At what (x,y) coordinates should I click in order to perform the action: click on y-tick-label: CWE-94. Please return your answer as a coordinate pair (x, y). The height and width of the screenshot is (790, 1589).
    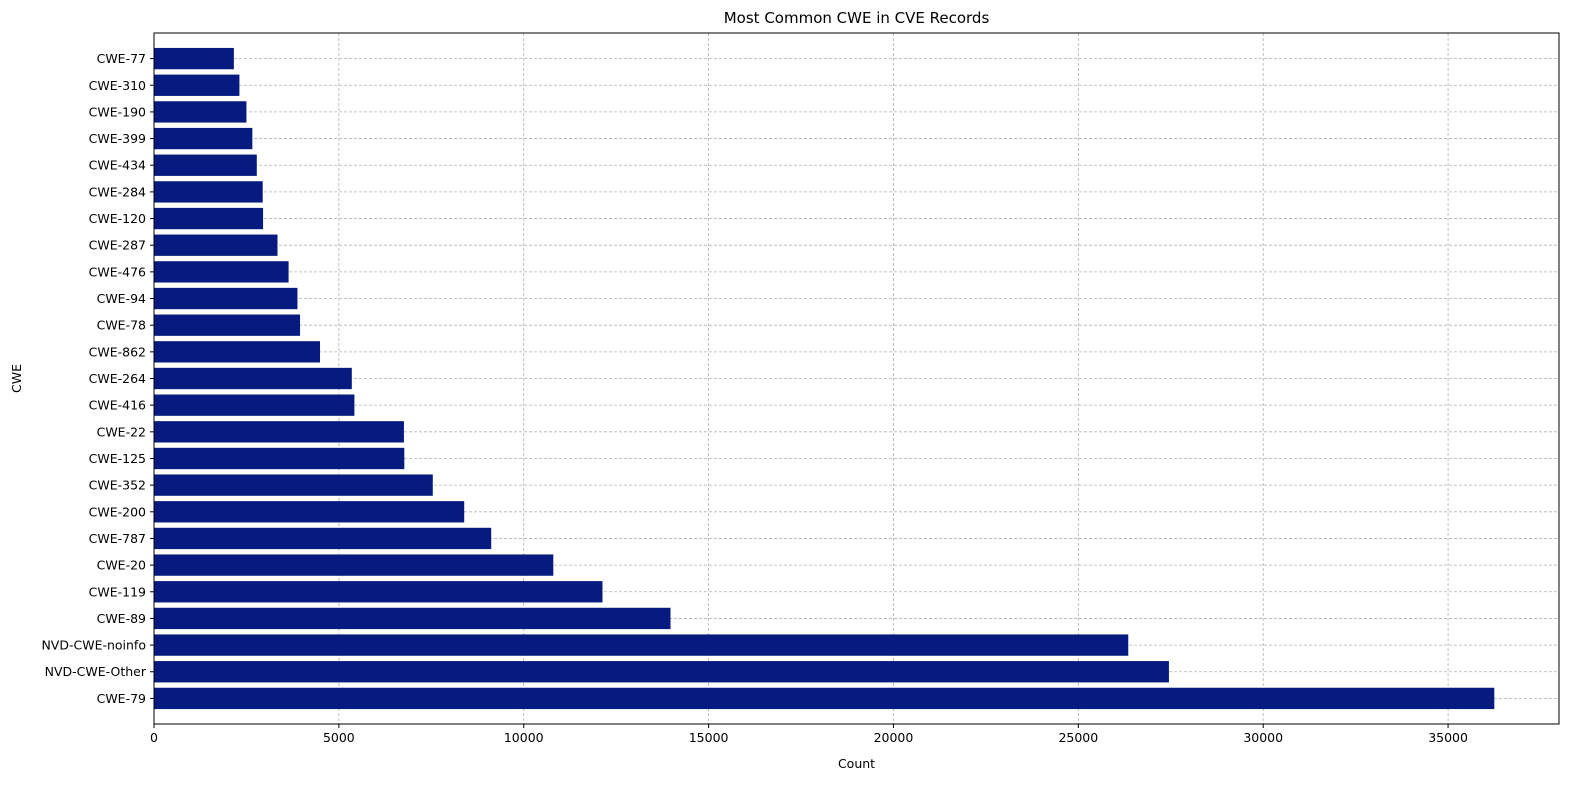
    Looking at the image, I should click on (121, 298).